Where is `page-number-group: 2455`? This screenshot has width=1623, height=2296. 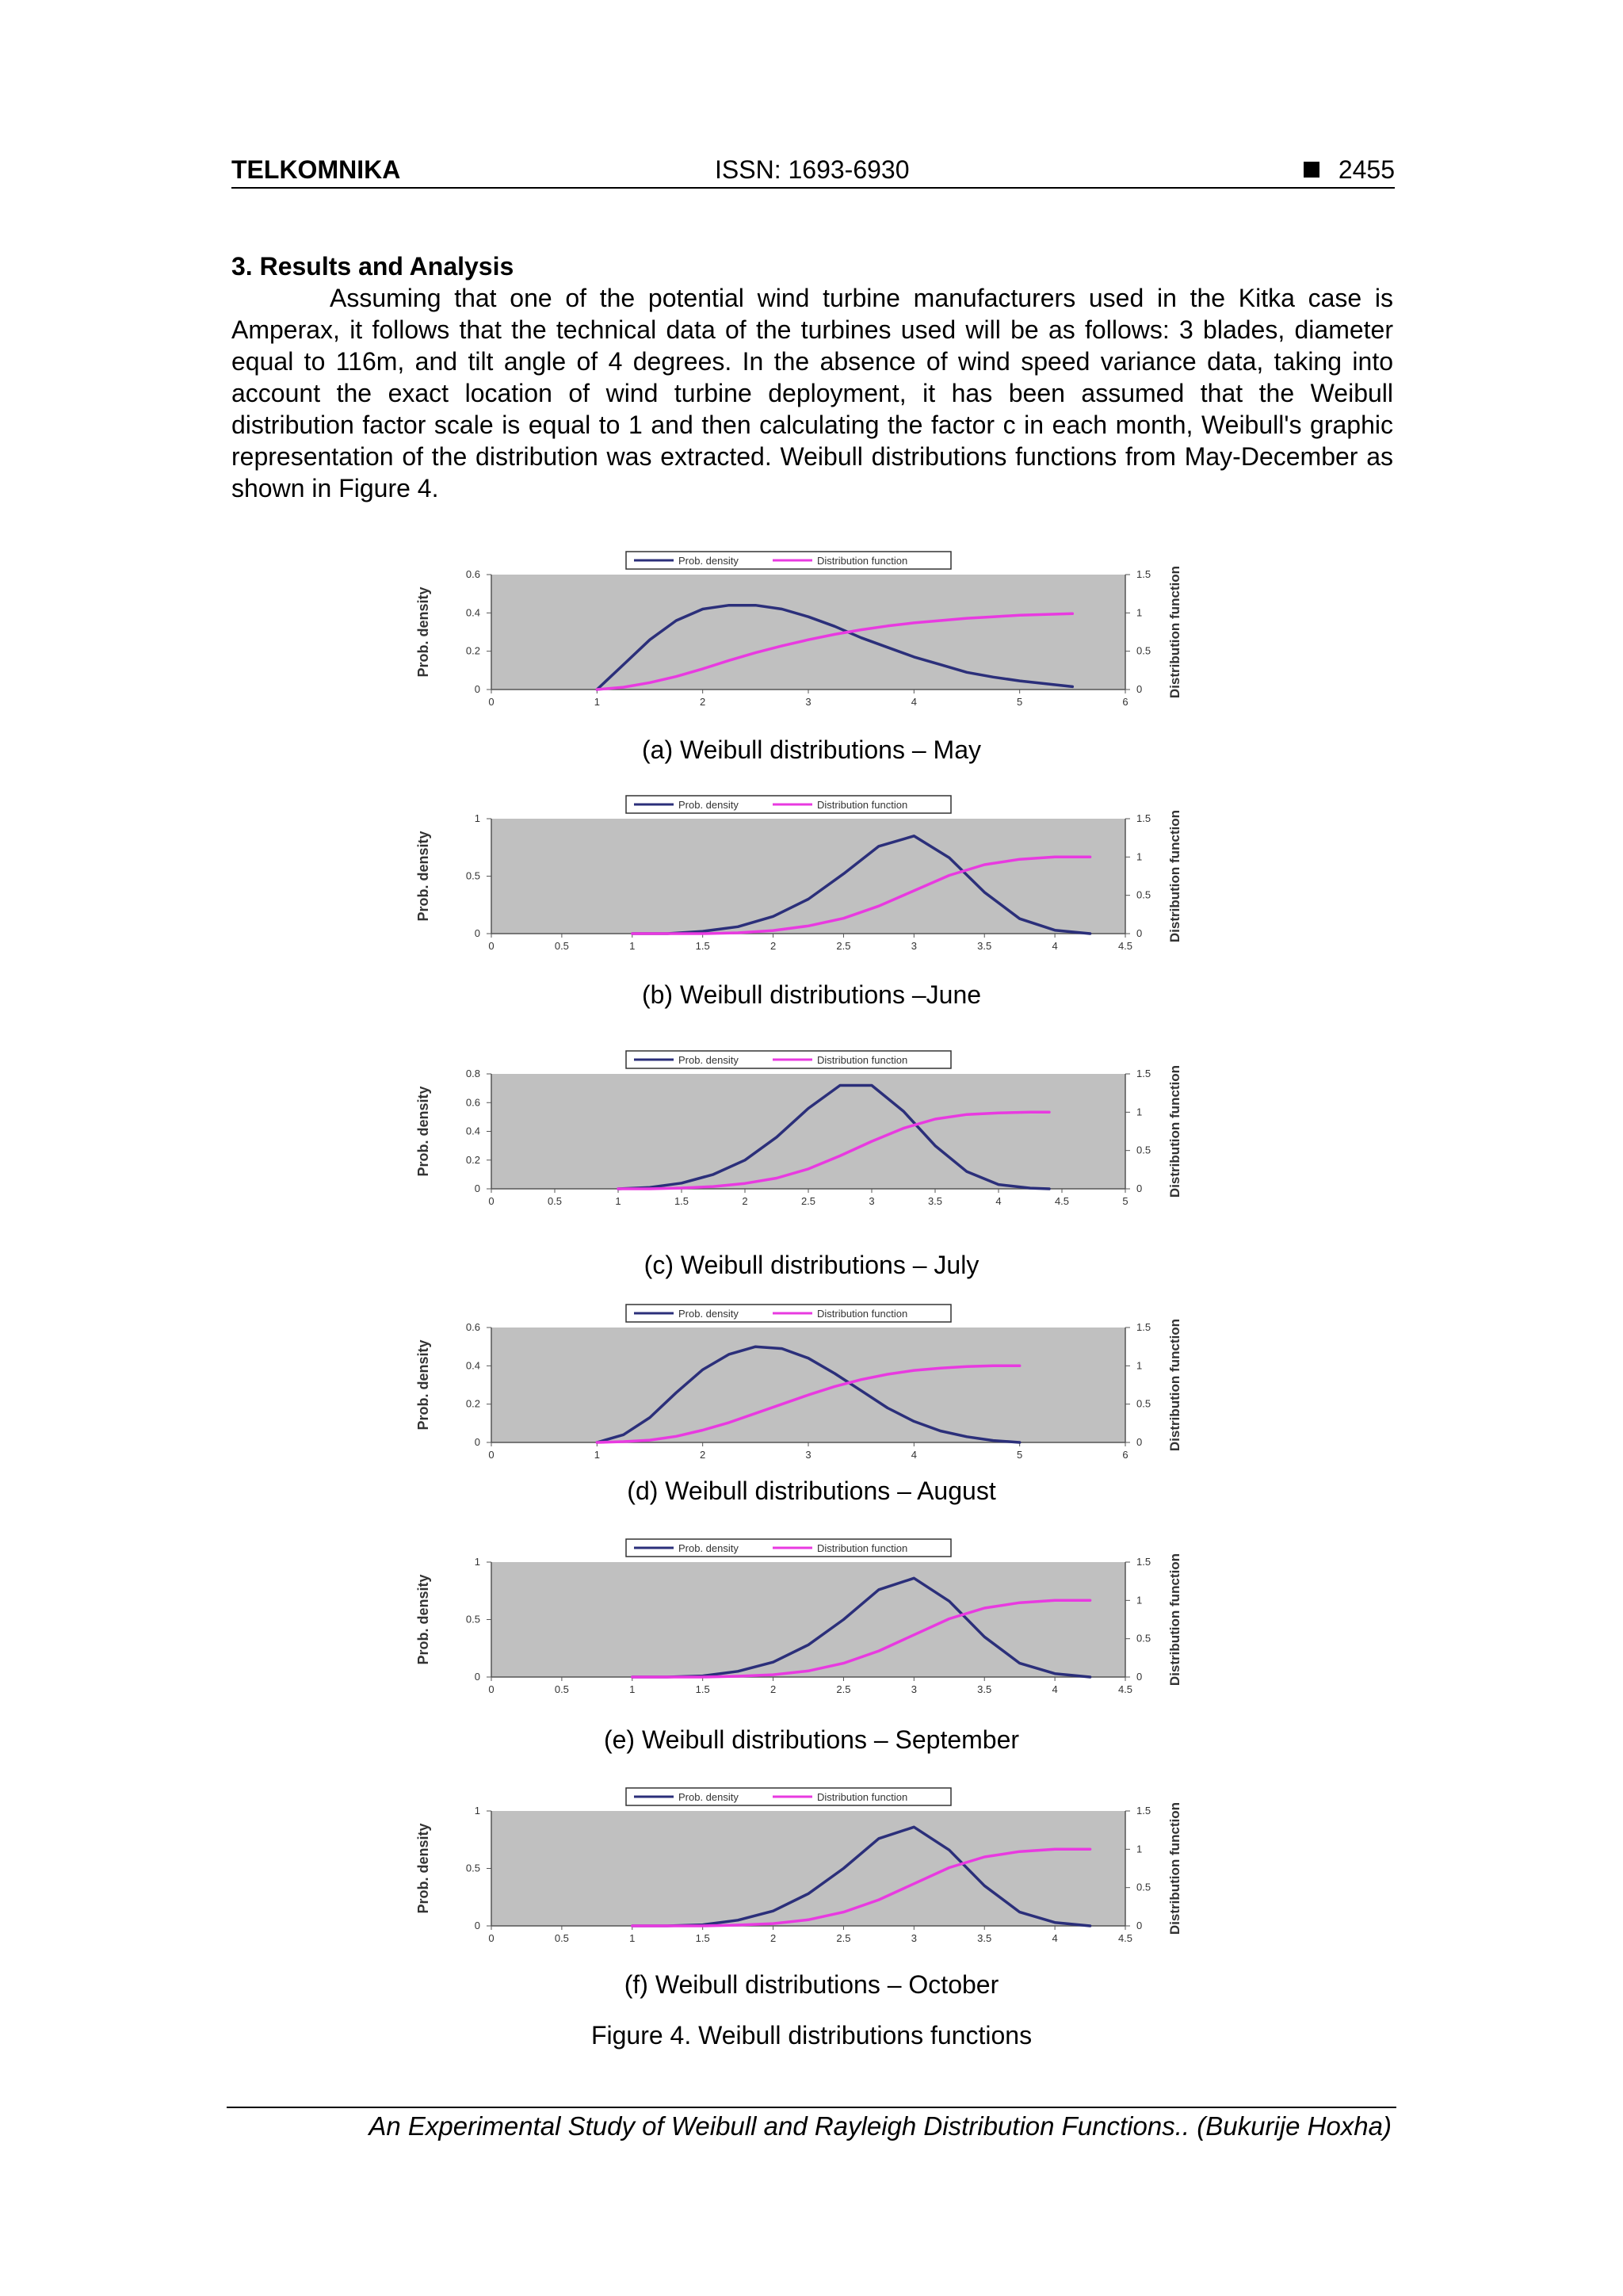 page-number-group: 2455 is located at coordinates (1349, 170).